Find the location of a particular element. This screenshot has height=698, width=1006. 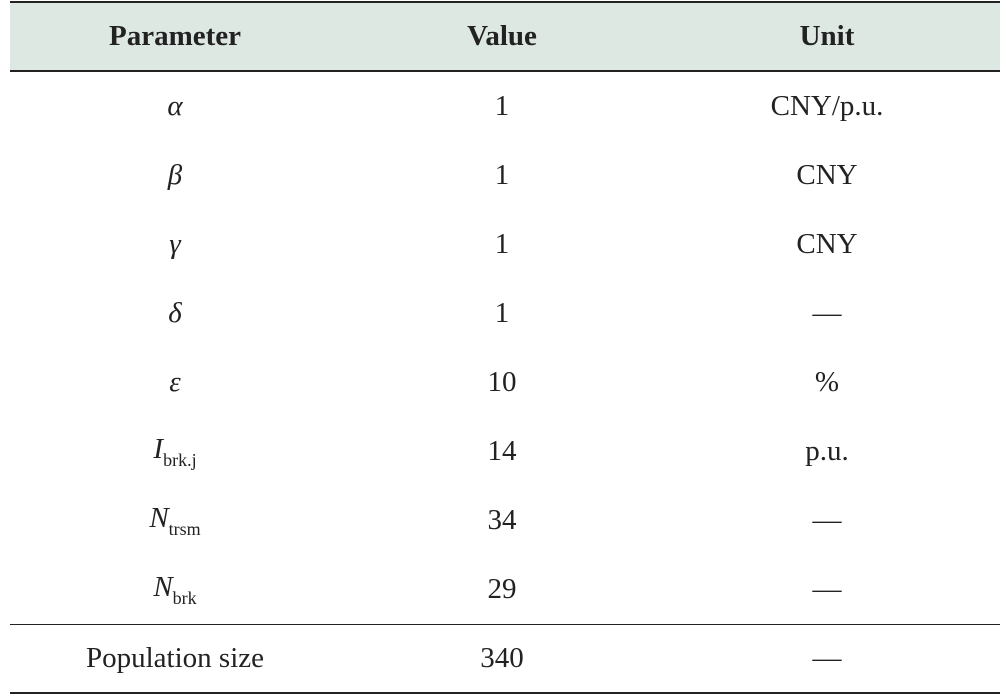

value-cell: 10 is located at coordinates (502, 382).